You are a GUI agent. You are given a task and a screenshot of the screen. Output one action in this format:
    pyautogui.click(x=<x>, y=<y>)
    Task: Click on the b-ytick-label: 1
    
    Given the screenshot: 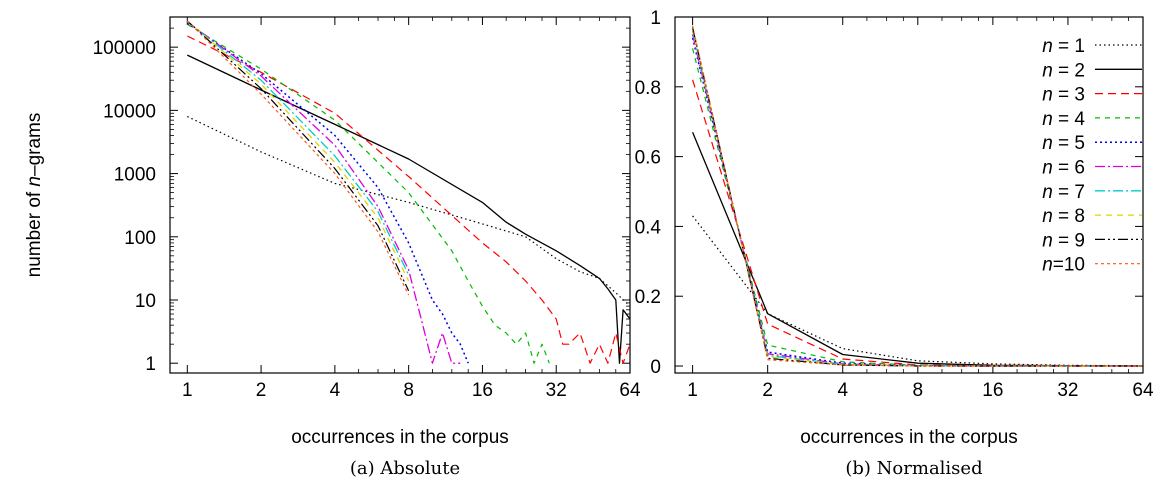 What is the action you would take?
    pyautogui.click(x=655, y=18)
    